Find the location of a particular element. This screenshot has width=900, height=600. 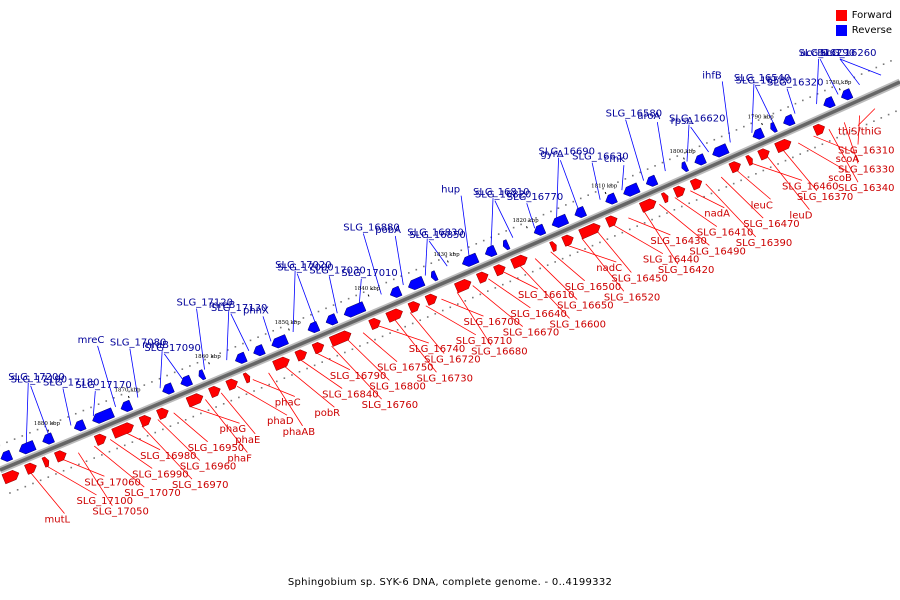

forward-gene-label: SLG_16490 is located at coordinates (717, 251).